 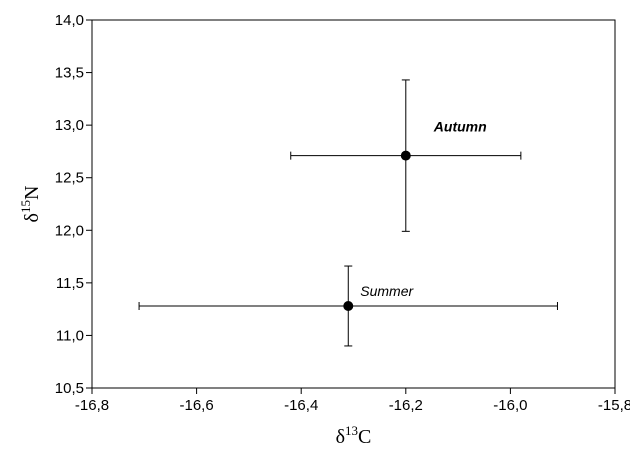 I want to click on data-point-label: Autumn, so click(x=460, y=127).